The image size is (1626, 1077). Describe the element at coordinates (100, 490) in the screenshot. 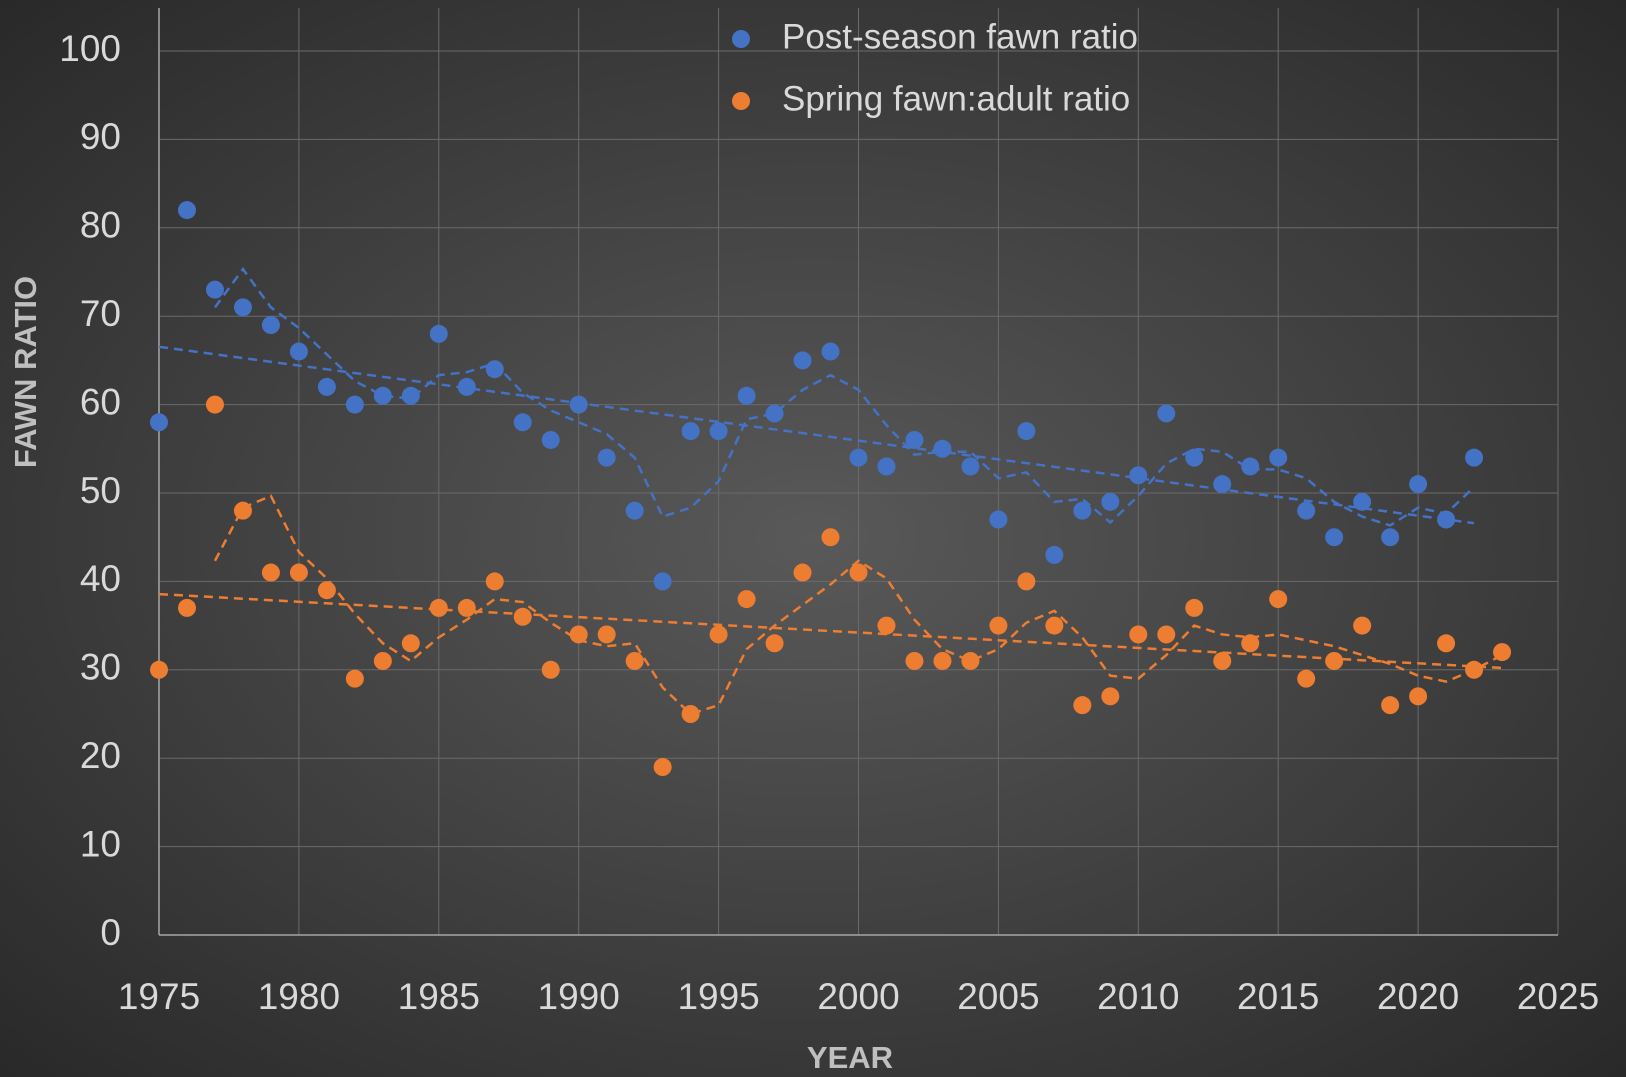

I see `y-tick-label: 50` at that location.